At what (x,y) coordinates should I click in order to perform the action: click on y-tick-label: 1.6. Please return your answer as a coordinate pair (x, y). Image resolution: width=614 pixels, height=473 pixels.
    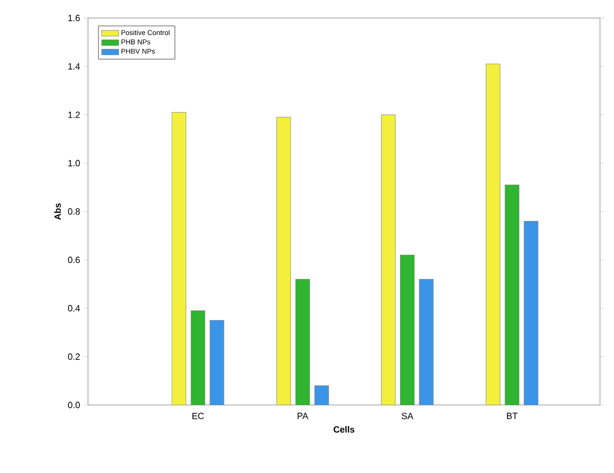
    Looking at the image, I should click on (74, 18).